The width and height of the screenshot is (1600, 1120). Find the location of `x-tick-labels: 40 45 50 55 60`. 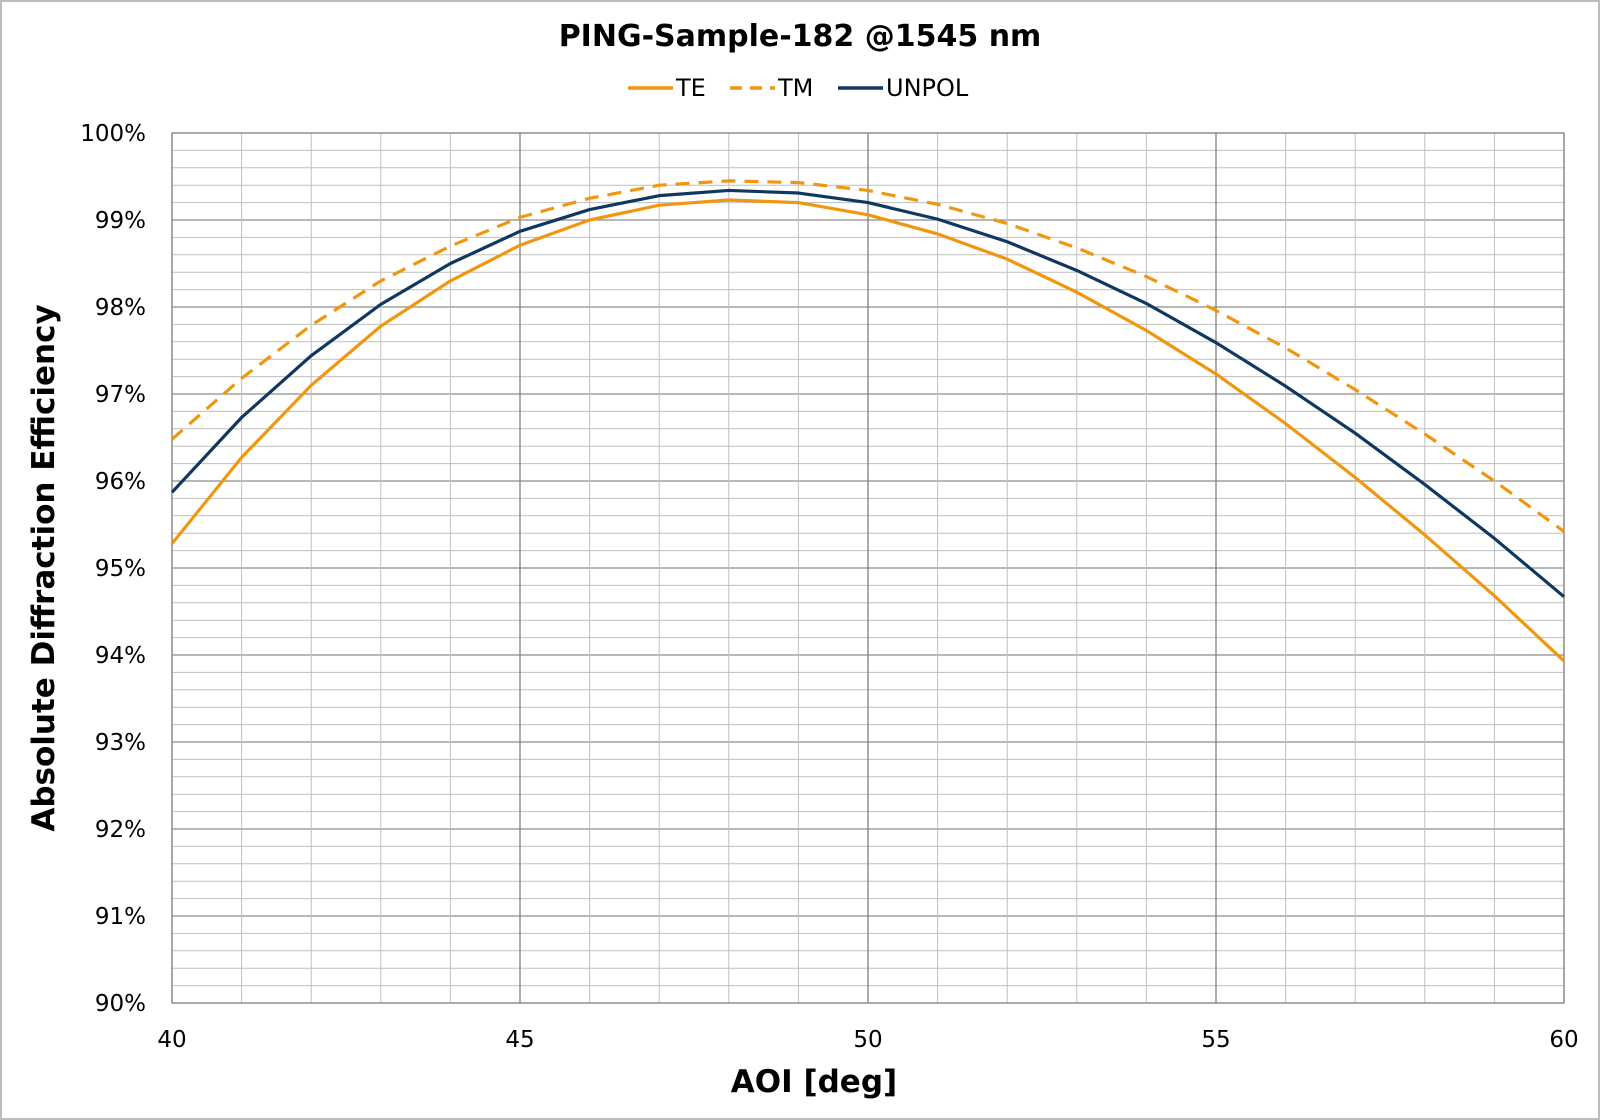

x-tick-labels: 40 45 50 55 60 is located at coordinates (867, 1040).